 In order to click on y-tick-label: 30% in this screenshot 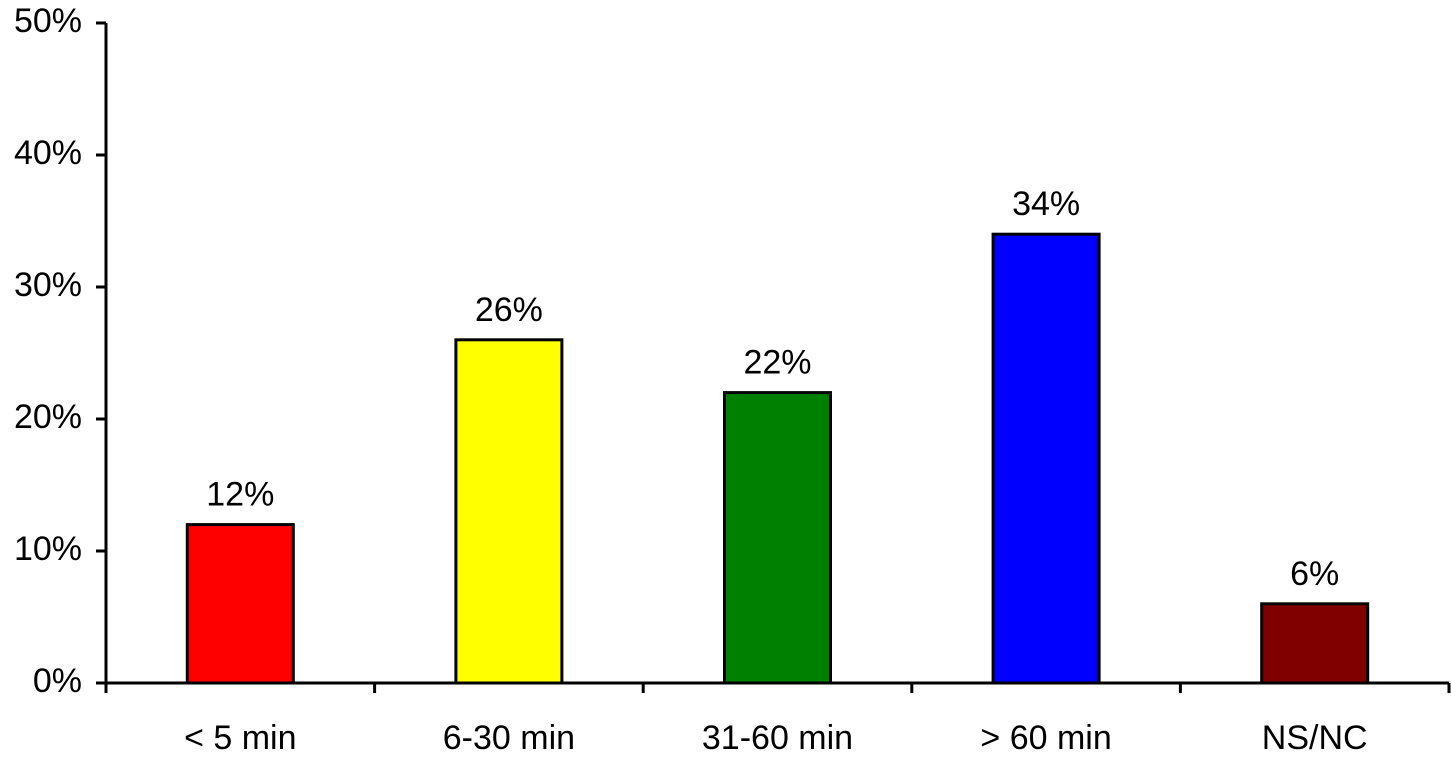, I will do `click(48, 285)`.